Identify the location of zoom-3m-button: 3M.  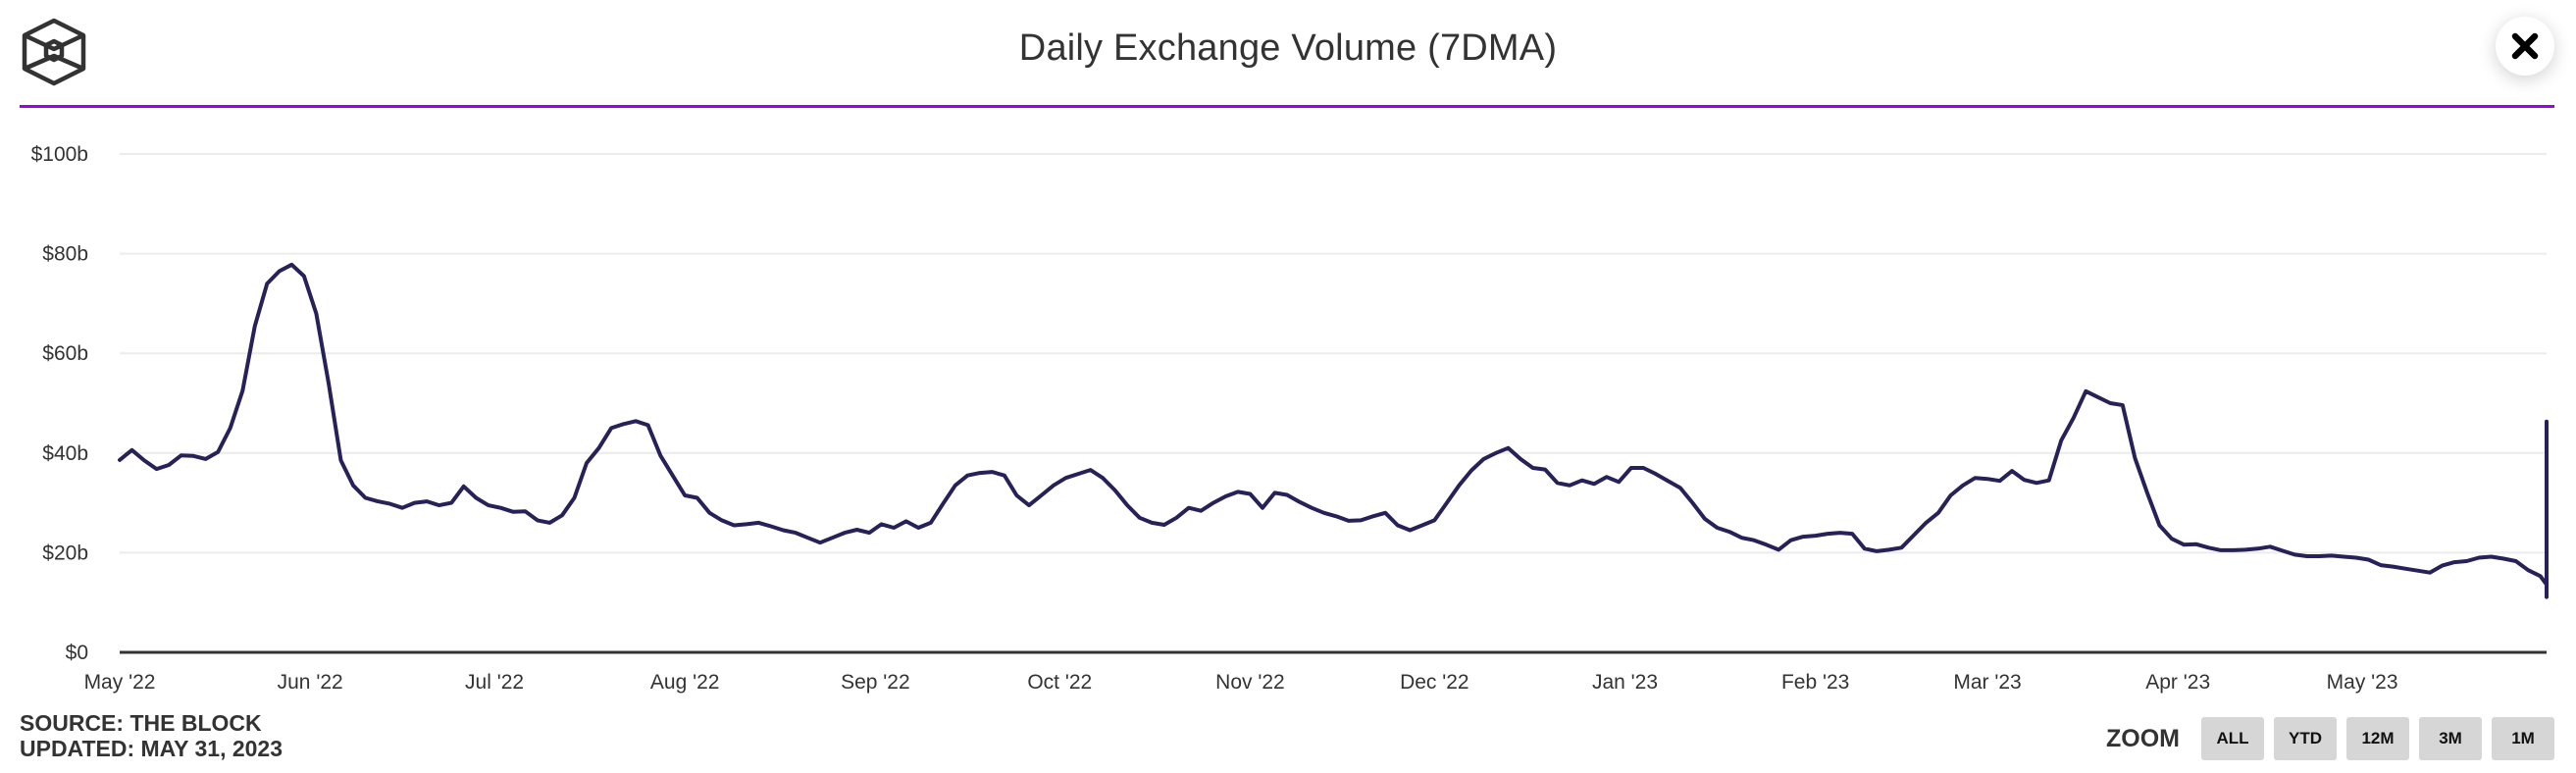
(2450, 738).